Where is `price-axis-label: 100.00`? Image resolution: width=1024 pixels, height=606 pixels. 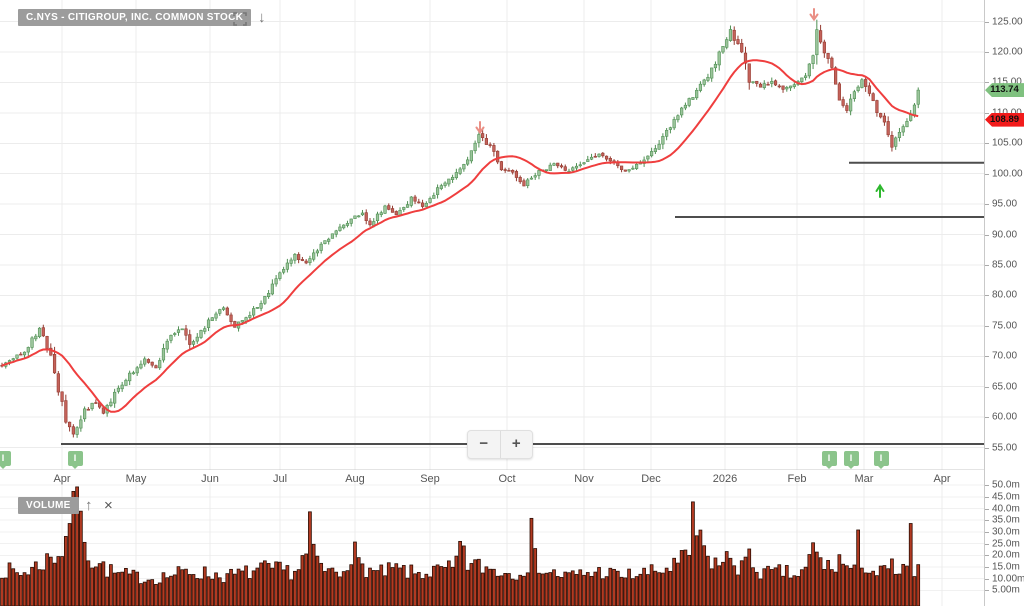
price-axis-label: 100.00 is located at coordinates (1007, 174).